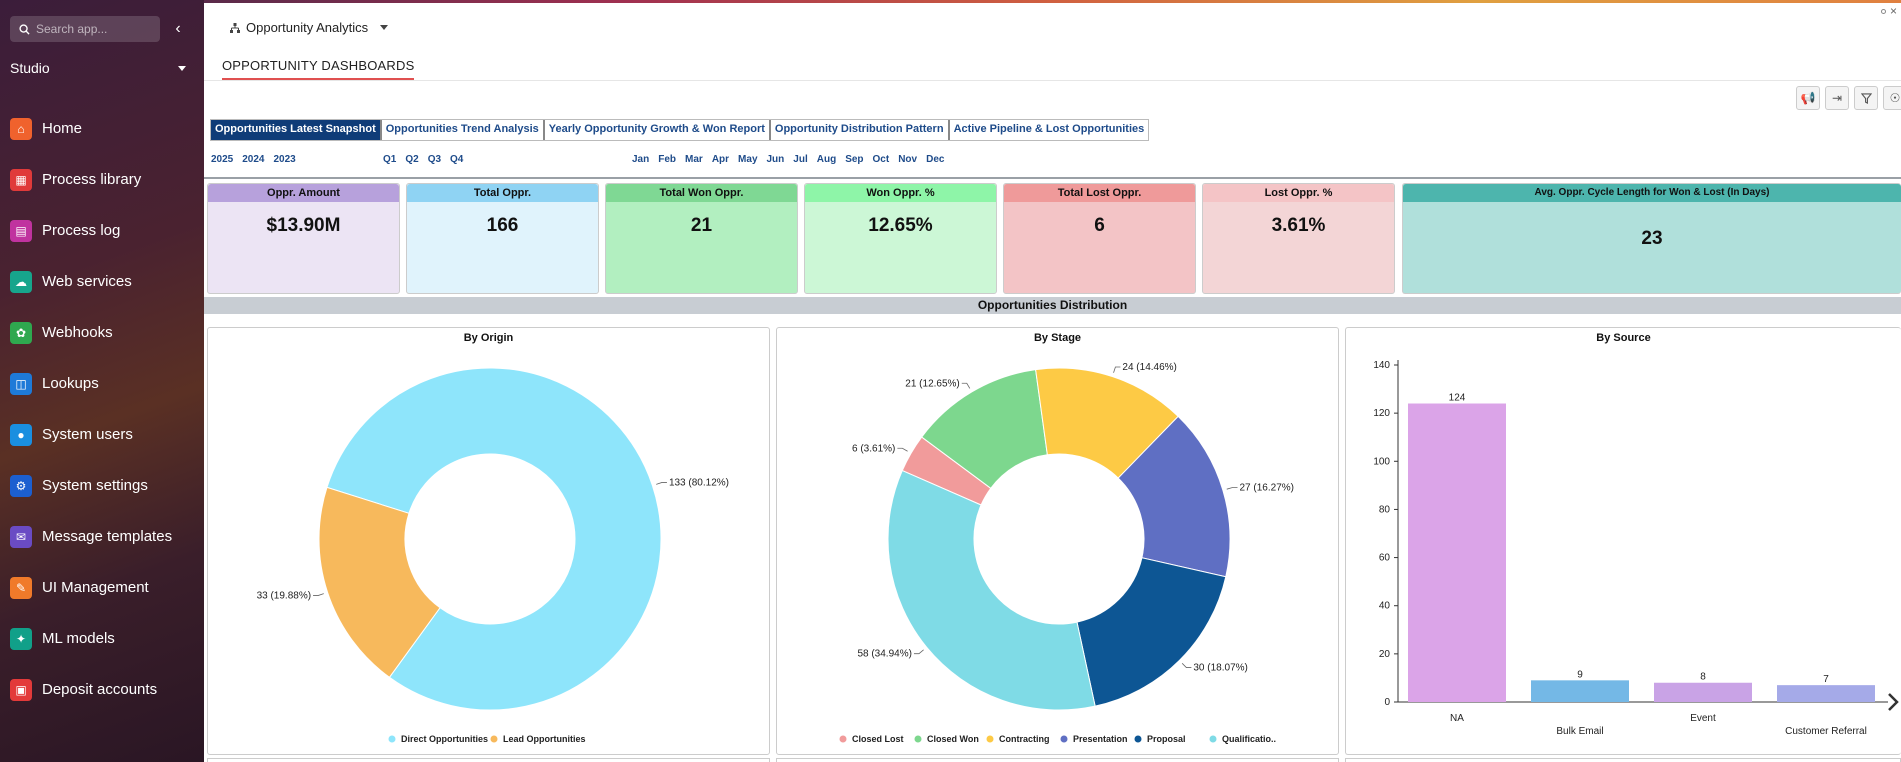  I want to click on sidebar-item-label: Home, so click(62, 128).